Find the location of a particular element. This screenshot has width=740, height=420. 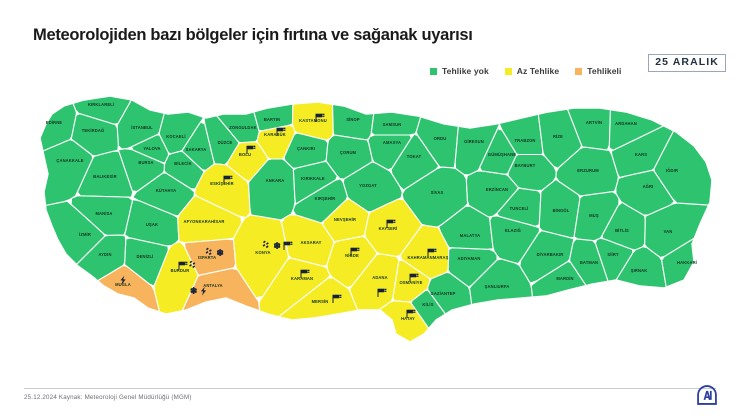

province-label-26: TOKAT is located at coordinates (414, 156).